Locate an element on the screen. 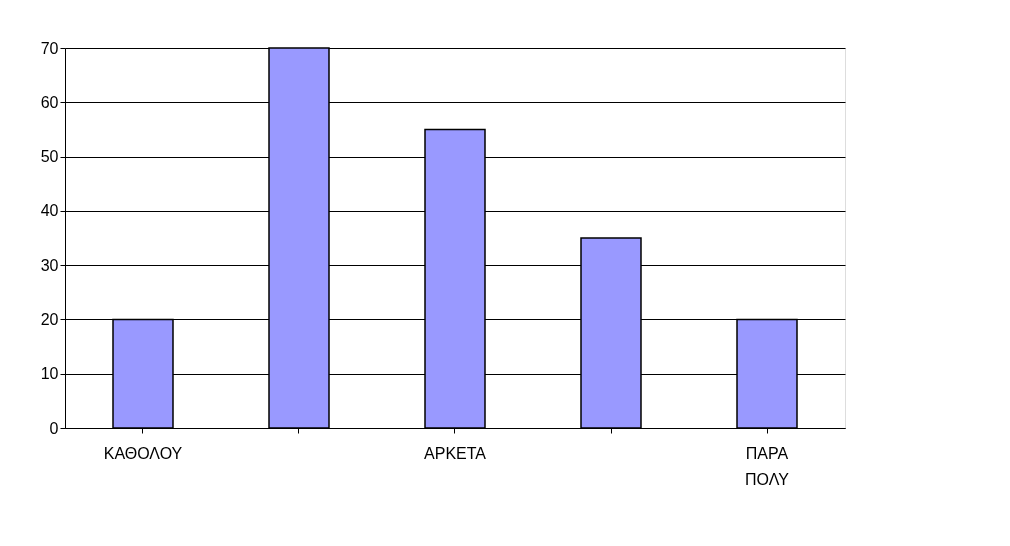  y-tick-label: 60 is located at coordinates (49, 102).